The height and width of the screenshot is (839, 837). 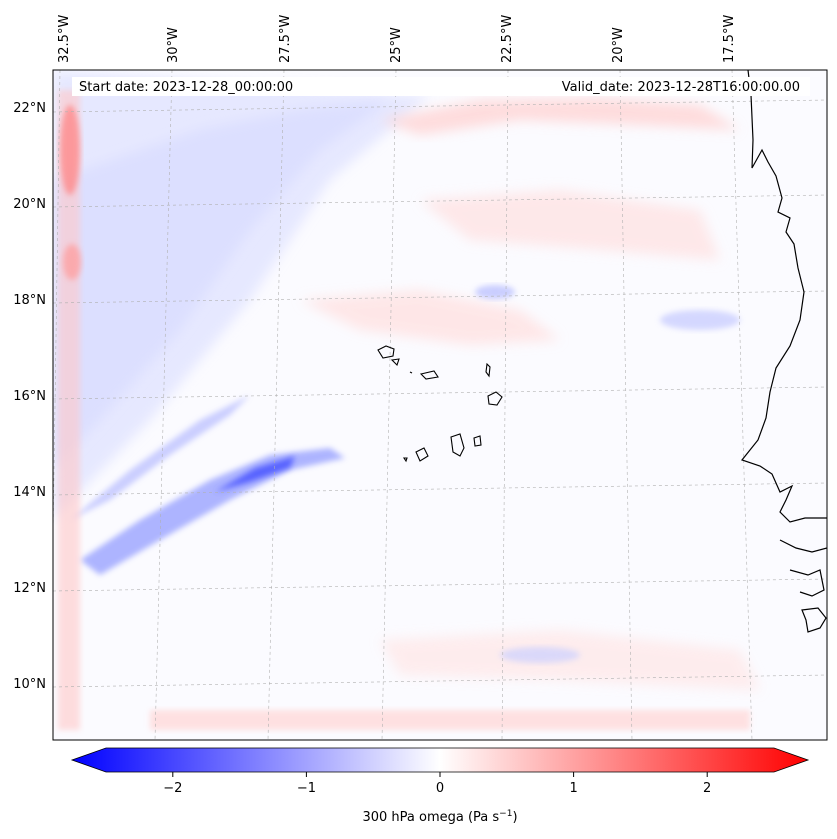 What do you see at coordinates (29, 588) in the screenshot?
I see `lat-label: 12°N` at bounding box center [29, 588].